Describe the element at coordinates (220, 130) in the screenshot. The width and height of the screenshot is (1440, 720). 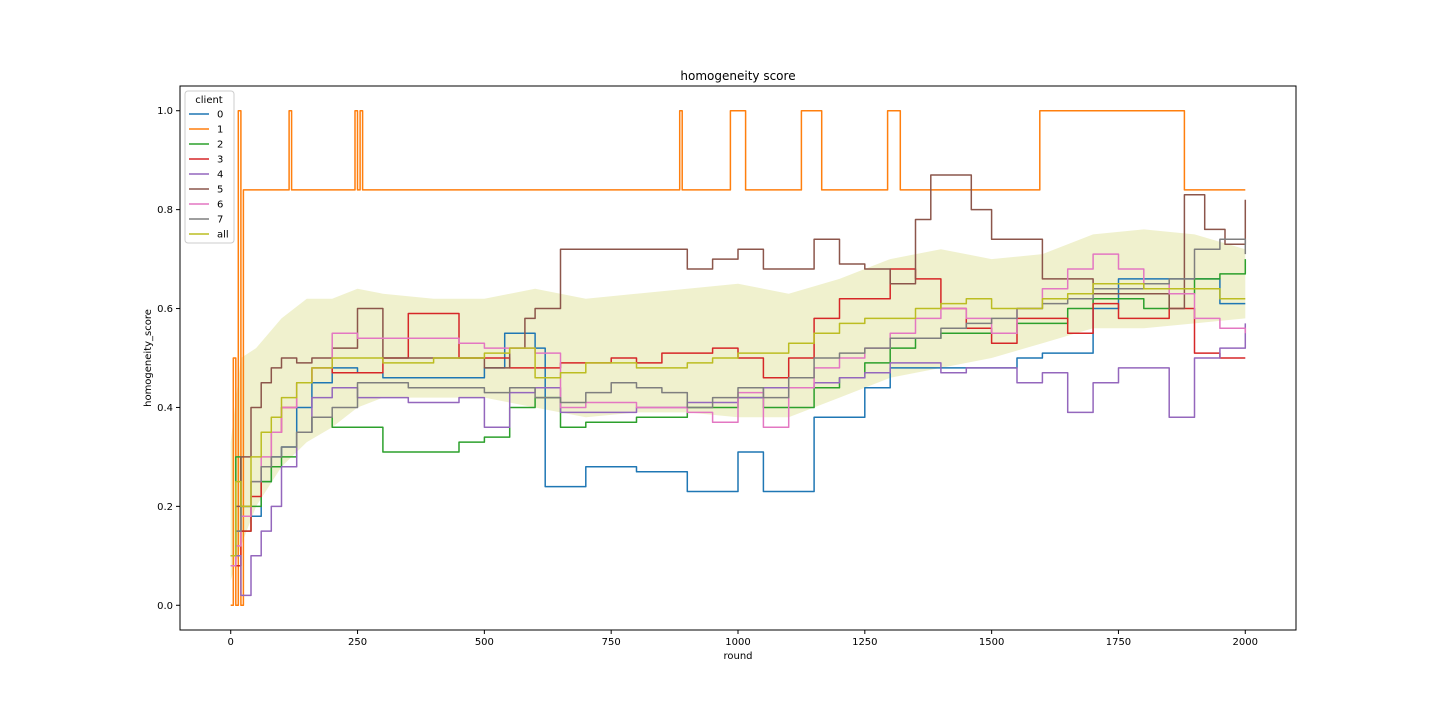
I see `legend-label-1: 1` at that location.